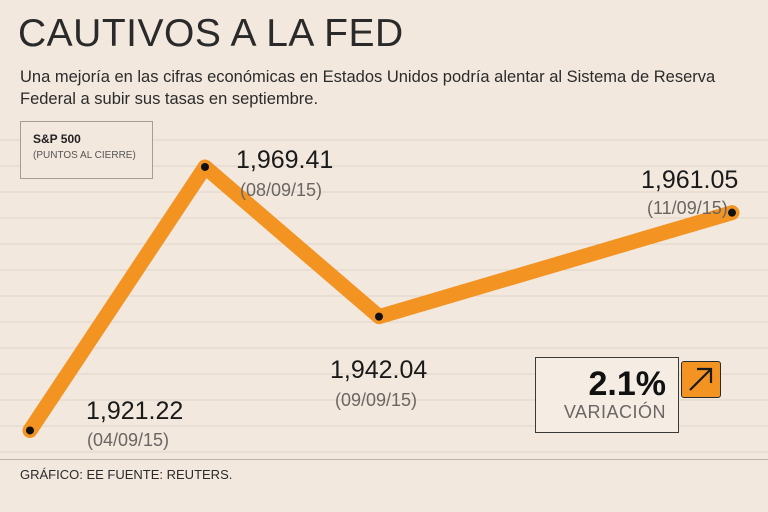 The image size is (768, 512). I want to click on variation-box: 2.1% VARIACIÓN, so click(607, 395).